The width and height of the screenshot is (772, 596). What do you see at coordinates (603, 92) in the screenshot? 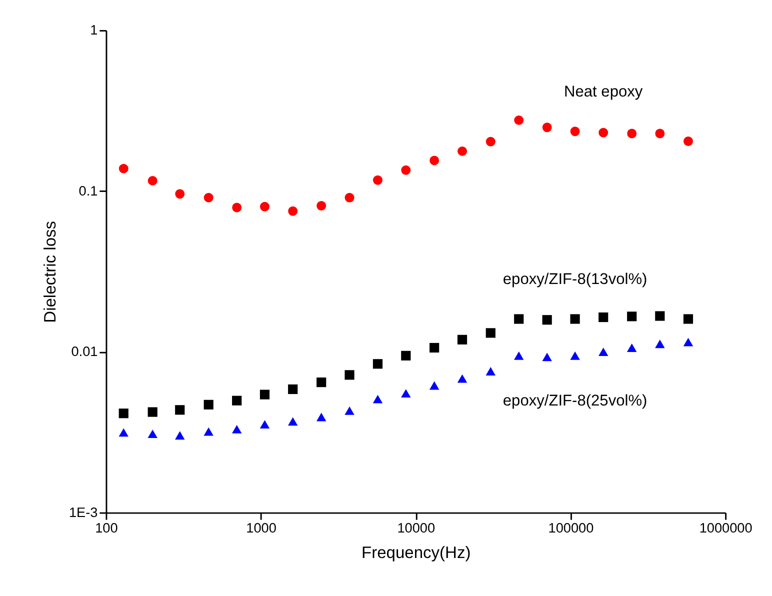
I see `series-label: Neat epoxy` at bounding box center [603, 92].